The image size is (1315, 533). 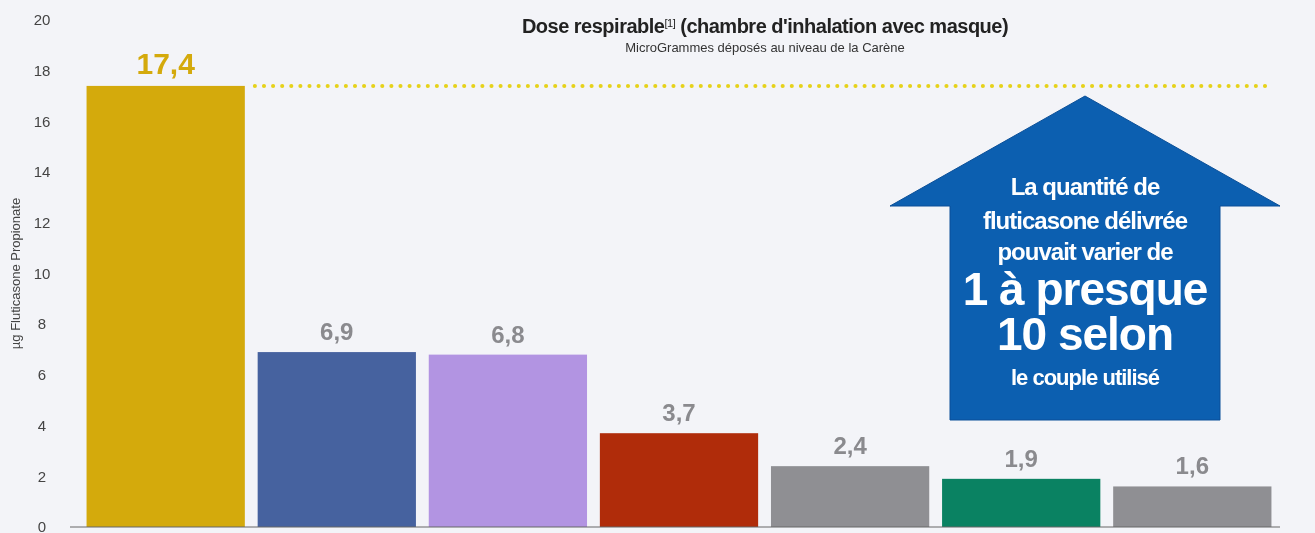 I want to click on y-axis-title: µg Fluticasone Propionate, so click(x=15, y=273).